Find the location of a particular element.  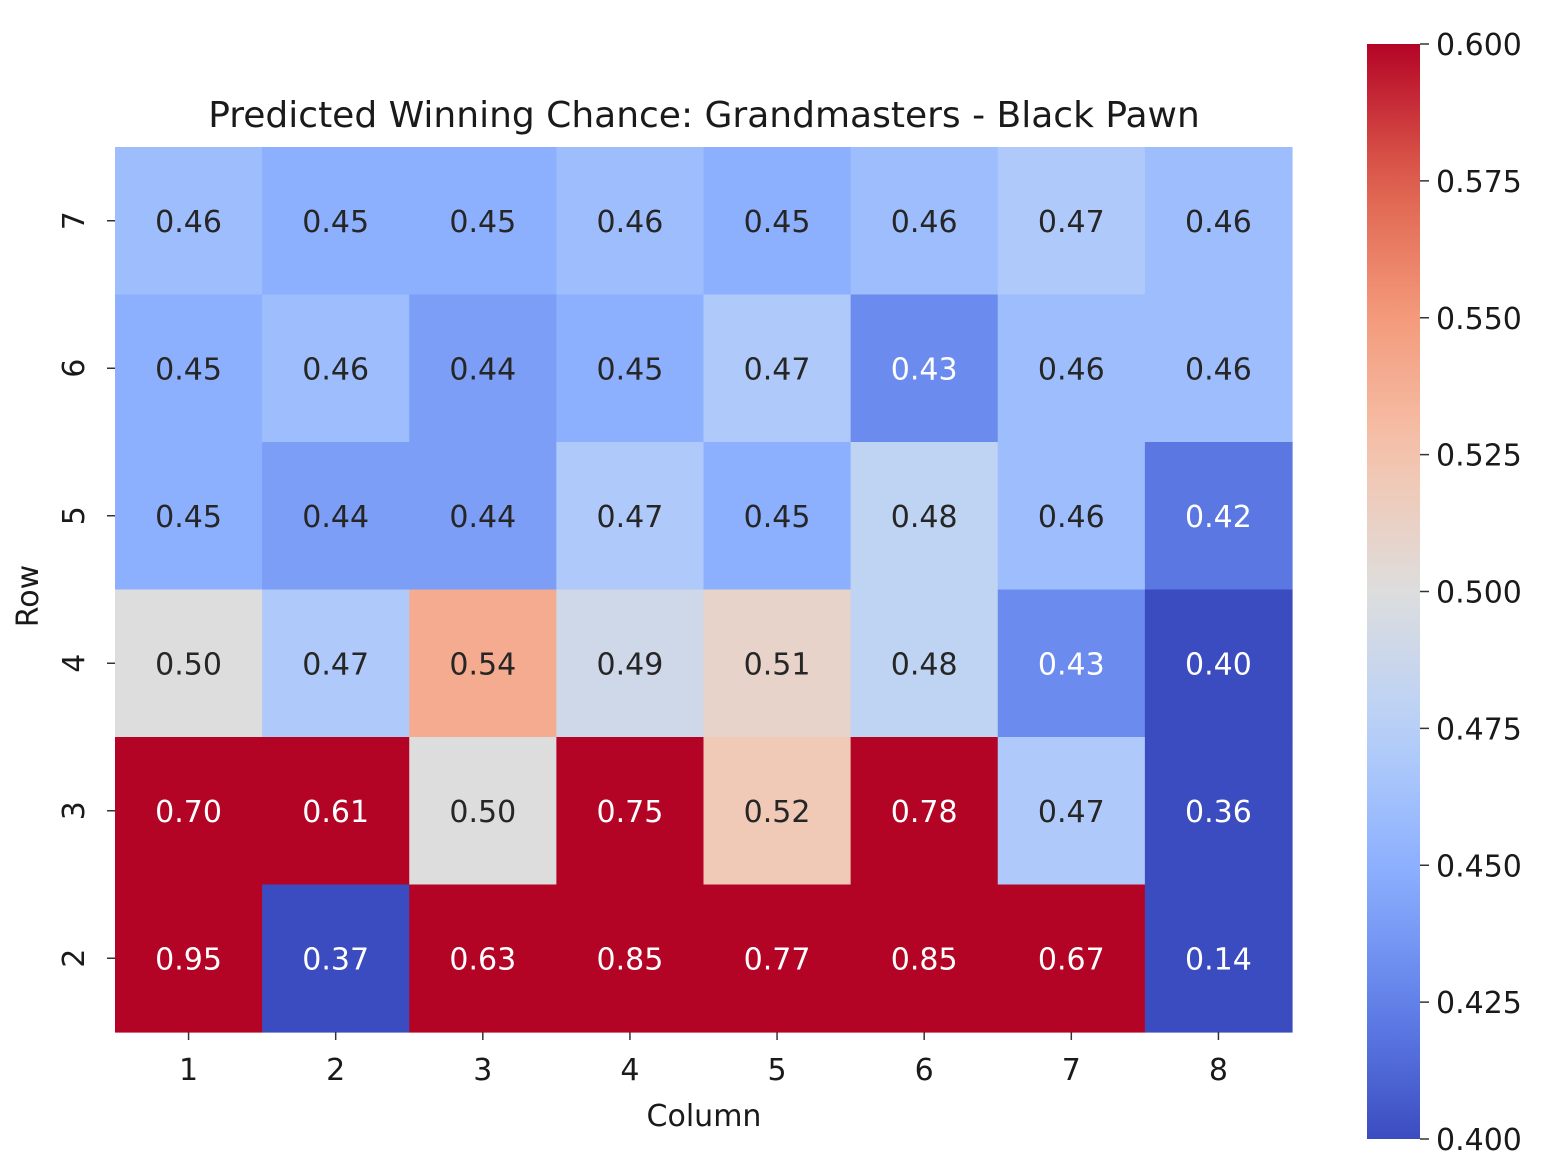

cell-label: 0.75 is located at coordinates (630, 812).